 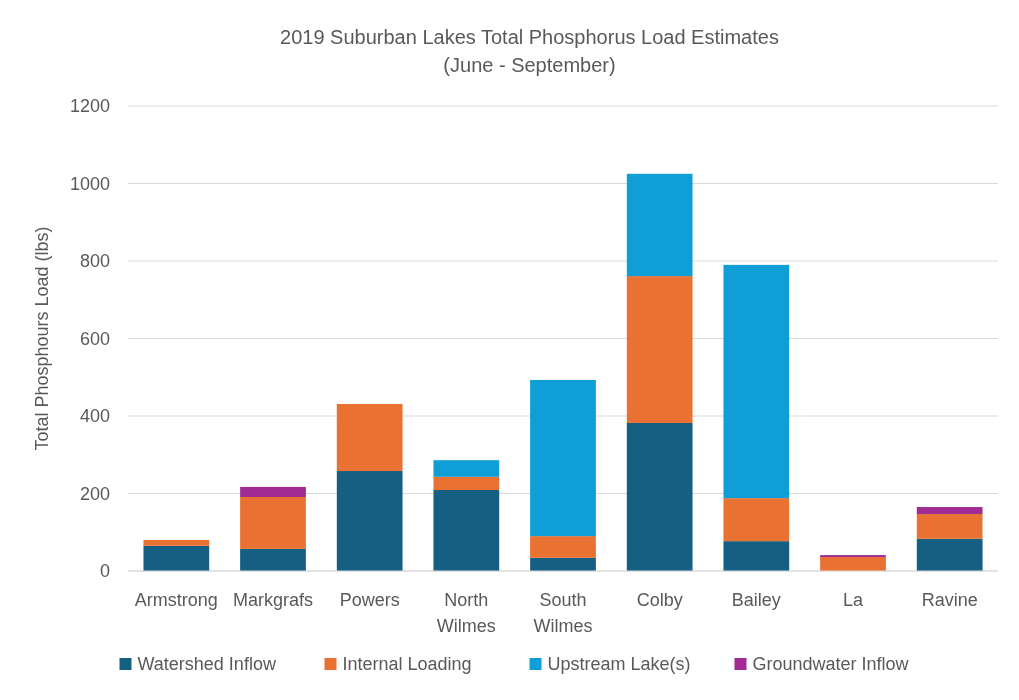 I want to click on legend-label: Groundwater Inflow, so click(x=831, y=664).